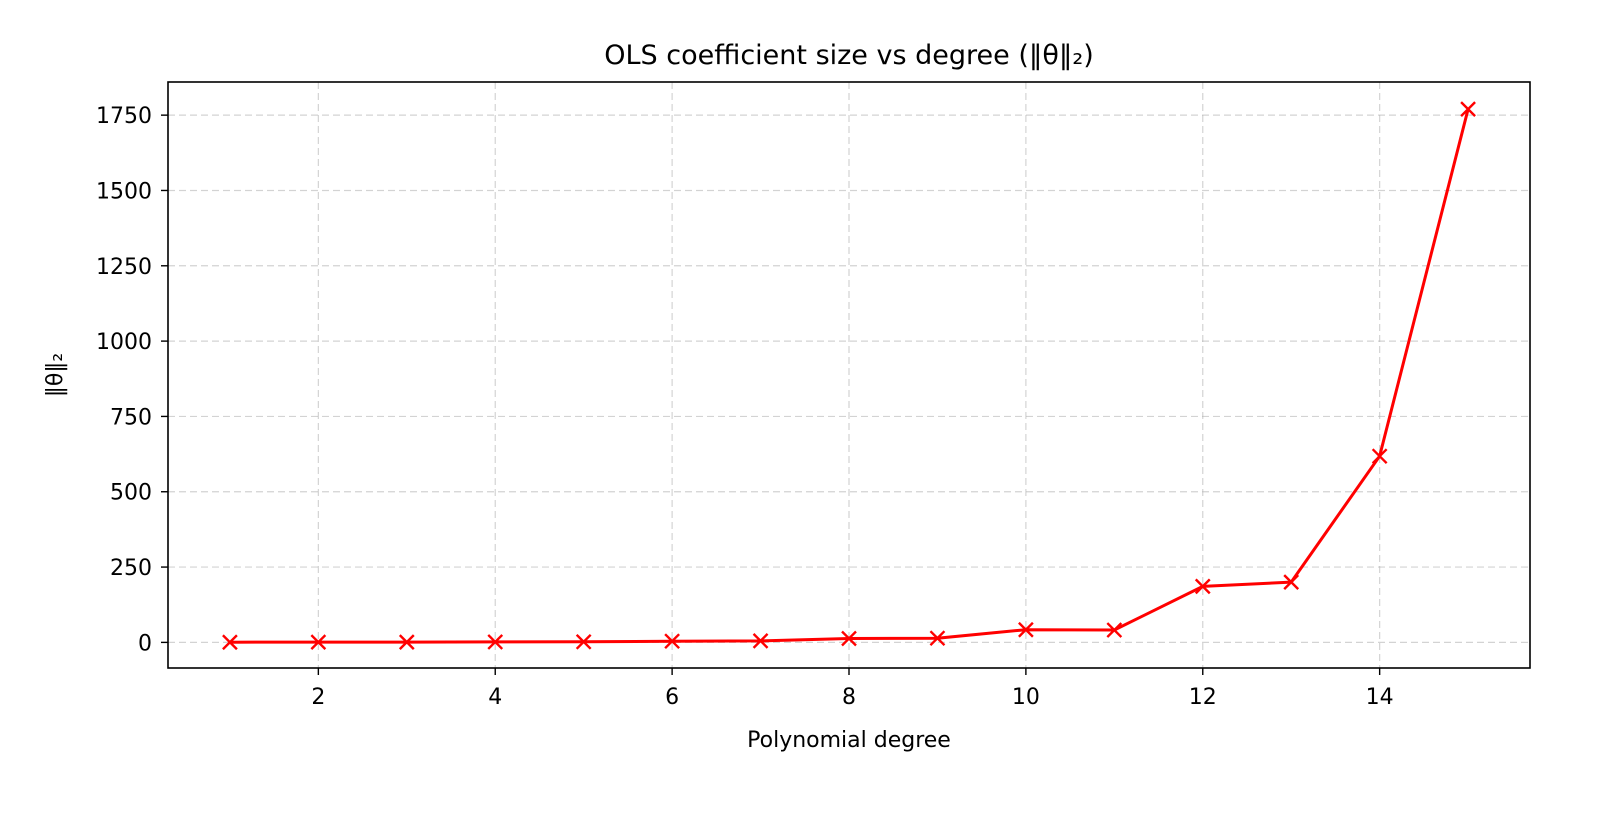 Image resolution: width=1616 pixels, height=816 pixels. Describe the element at coordinates (672, 697) in the screenshot. I see `x-tick-label: 6` at that location.